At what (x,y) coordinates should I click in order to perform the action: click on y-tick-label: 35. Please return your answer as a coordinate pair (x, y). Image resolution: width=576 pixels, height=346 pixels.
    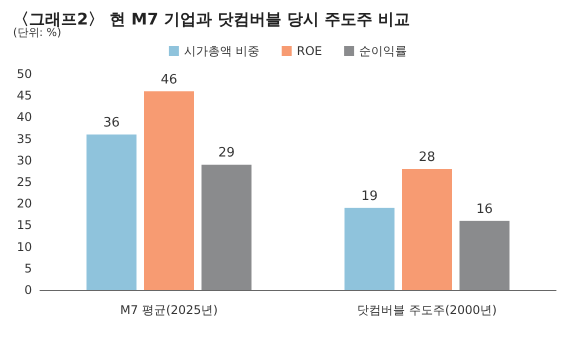
    Looking at the image, I should click on (24, 139).